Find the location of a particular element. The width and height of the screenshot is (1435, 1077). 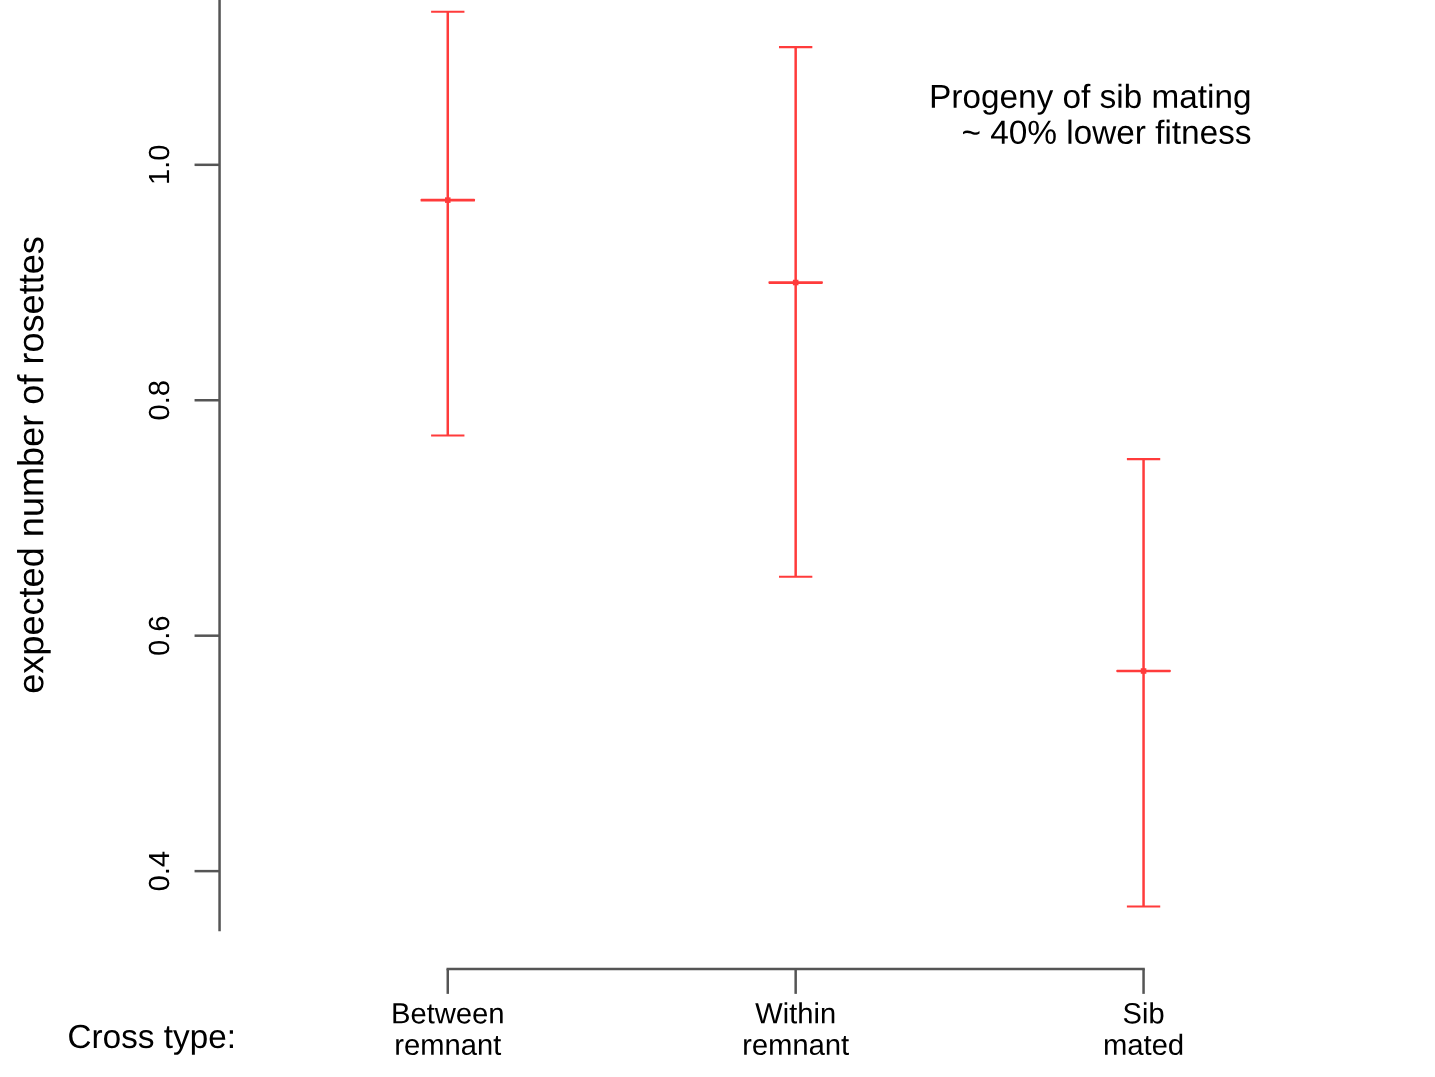

y-tick-label: 1.0 is located at coordinates (159, 164).